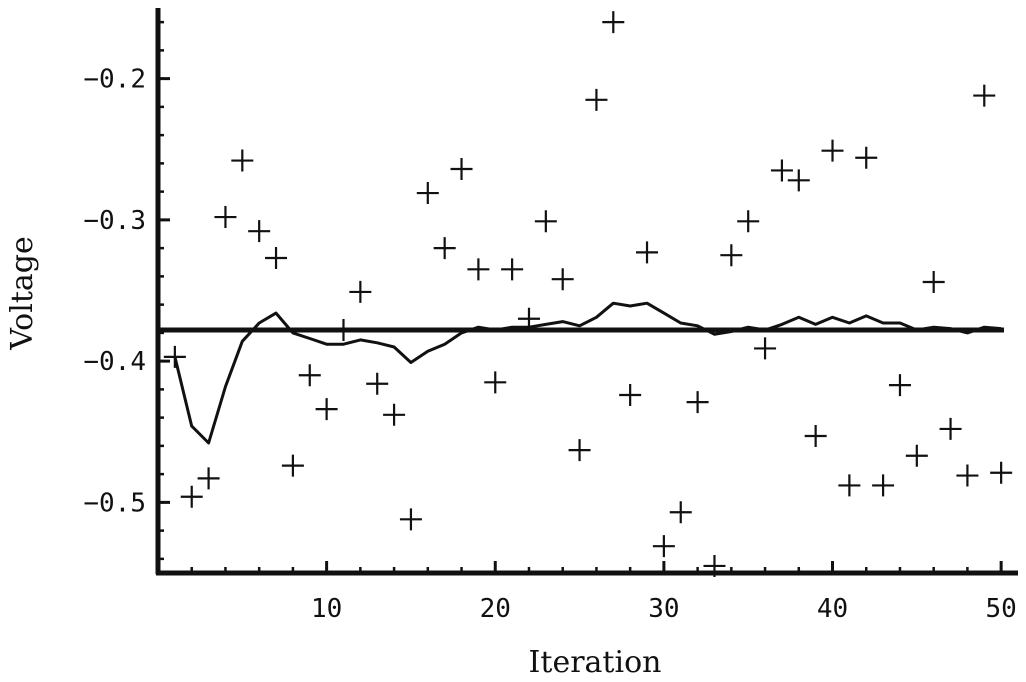  I want to click on x-tick-label: 30, so click(663, 609).